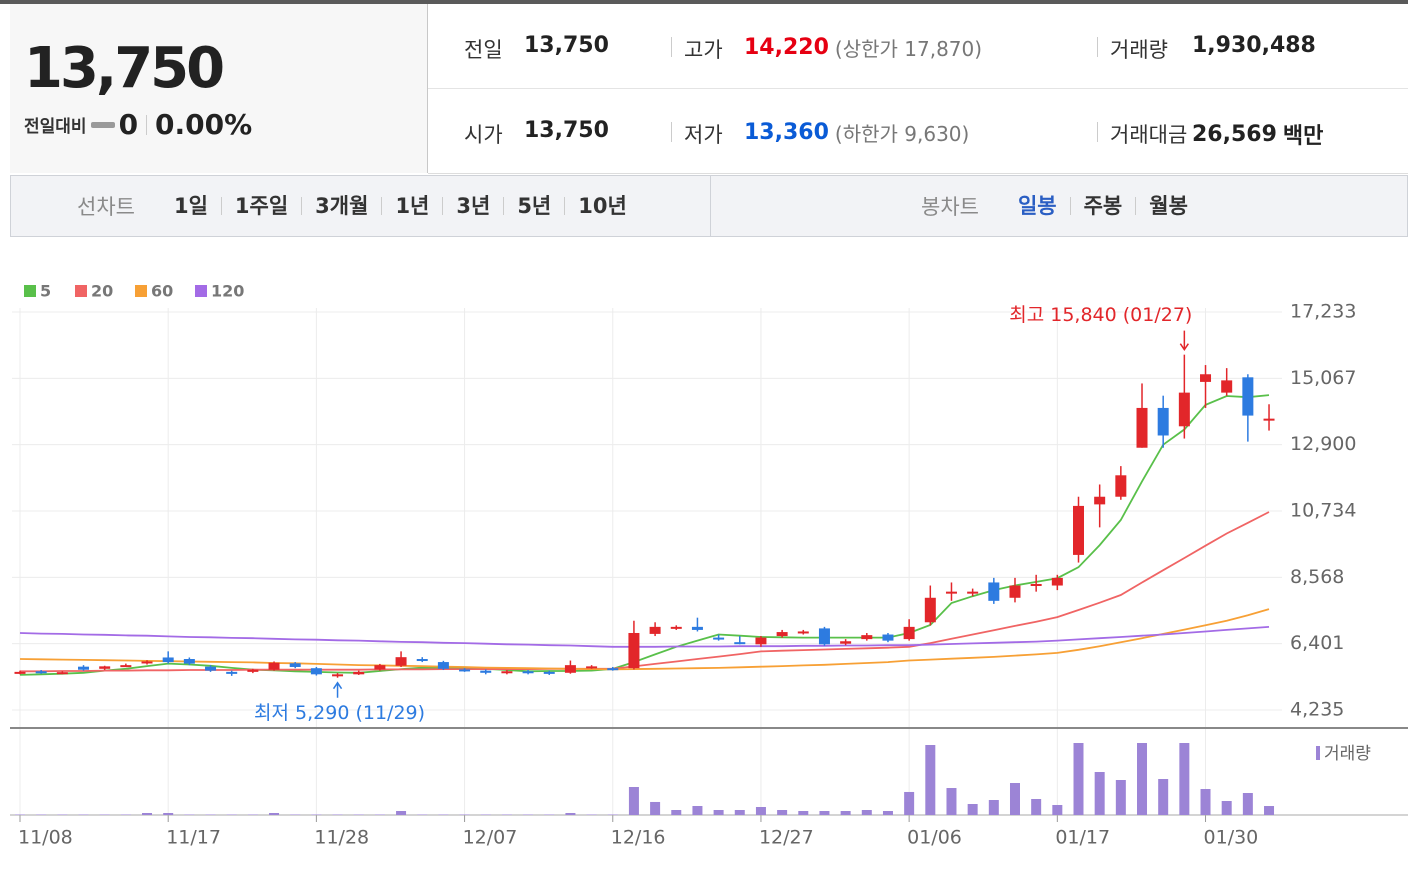  I want to click on line-chart-tabs: 선차트 1일 1주일 3개월 1년 3년 5년 10년, so click(358, 206).